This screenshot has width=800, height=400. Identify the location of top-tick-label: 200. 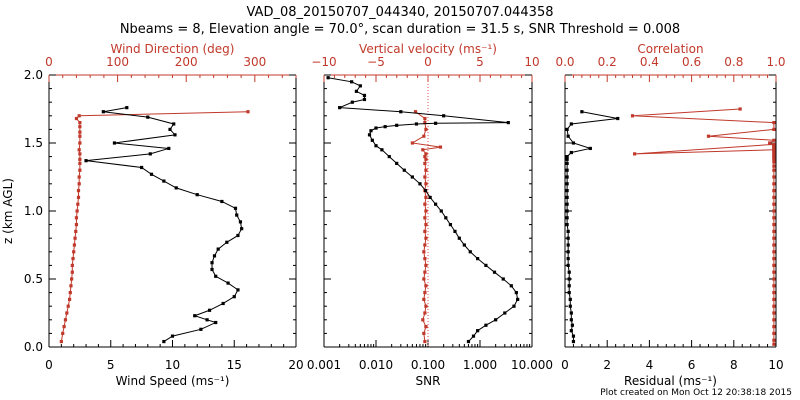
(186, 62).